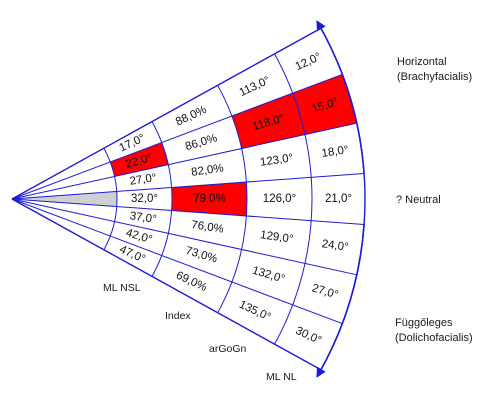 The height and width of the screenshot is (394, 482). Describe the element at coordinates (143, 218) in the screenshot. I see `cell-value: 37,0°` at that location.